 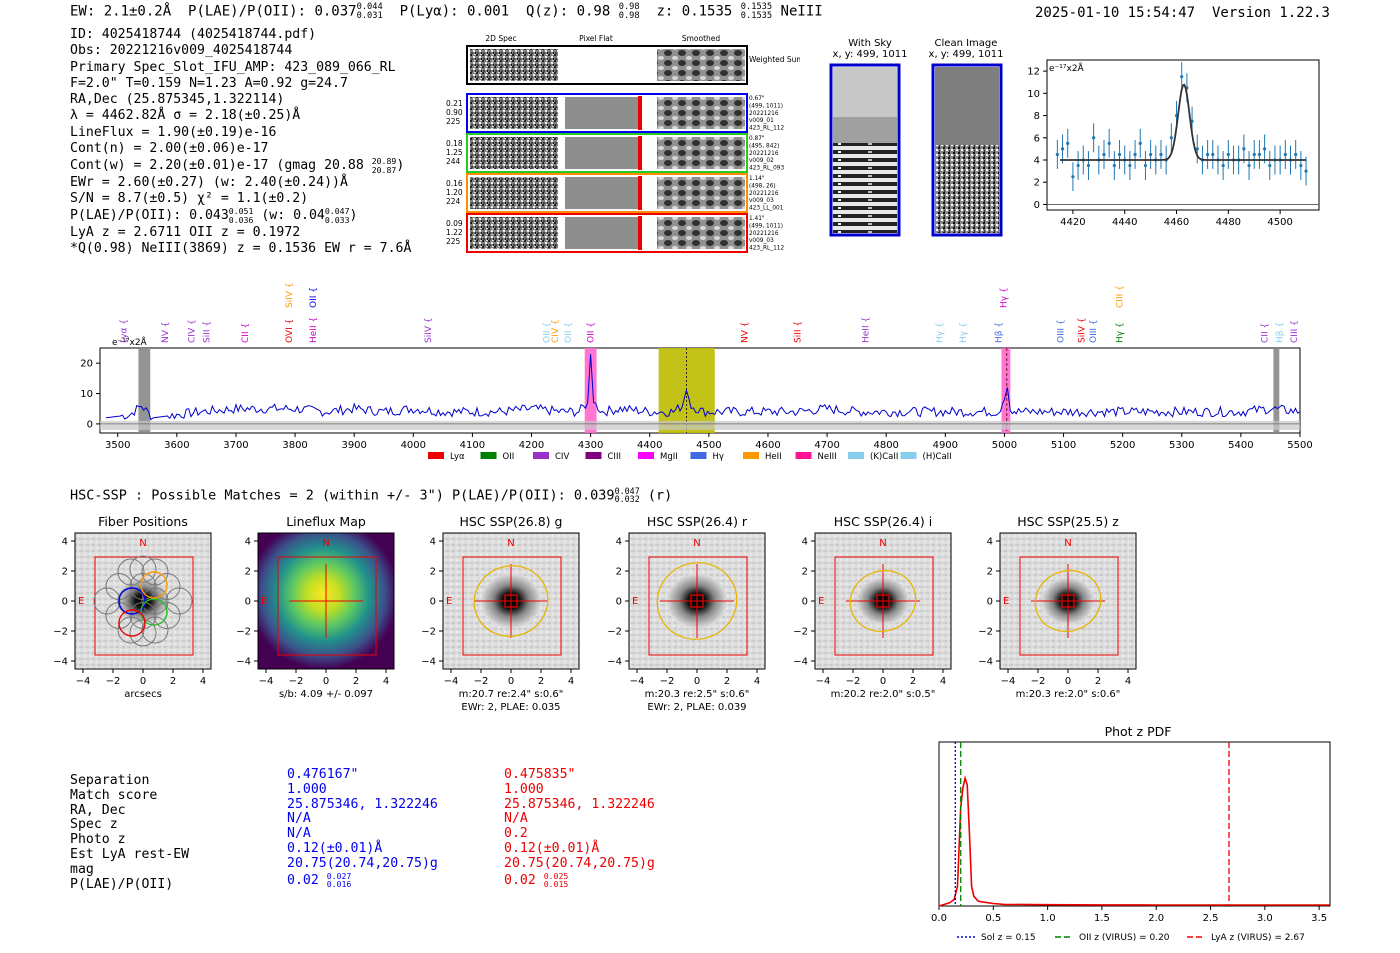 I want to click on fit-xtick-label-2: 4460, so click(x=1176, y=222).